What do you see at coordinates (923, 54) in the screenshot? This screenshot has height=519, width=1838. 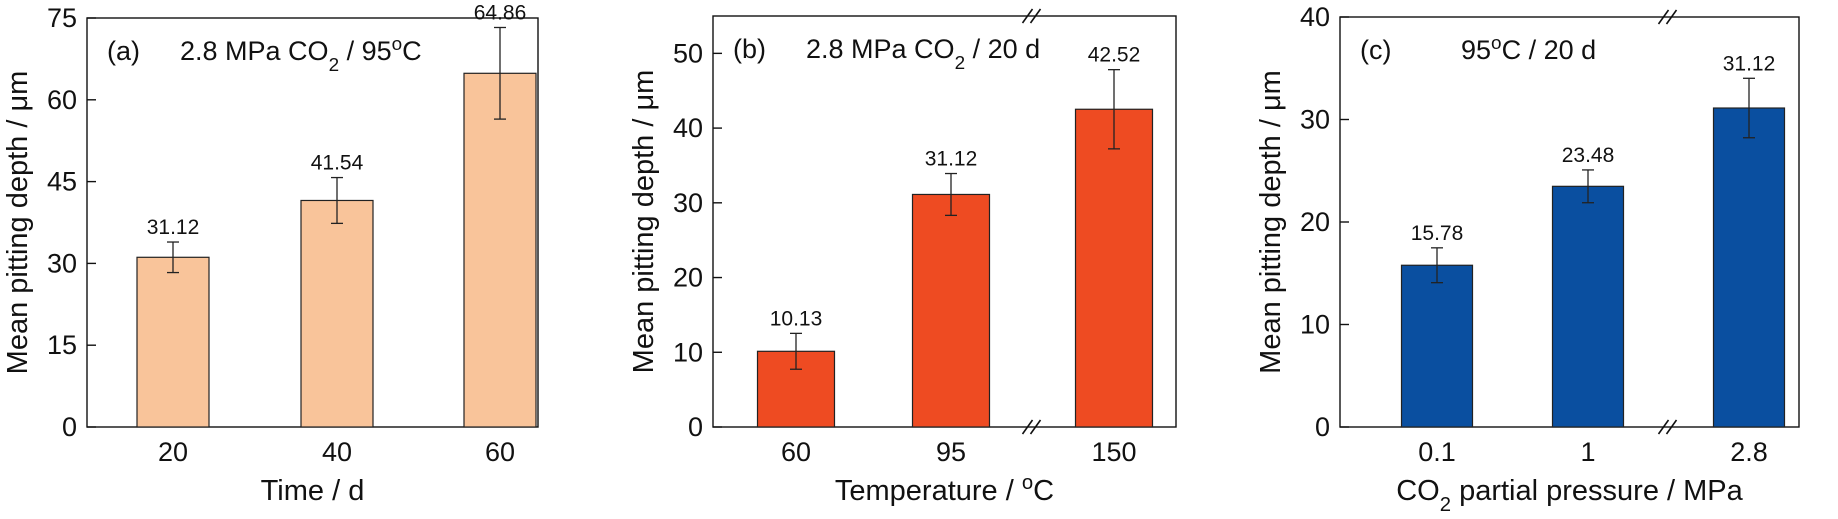 I see `chart-title: 2.8 MPa CO2 / 20 d` at bounding box center [923, 54].